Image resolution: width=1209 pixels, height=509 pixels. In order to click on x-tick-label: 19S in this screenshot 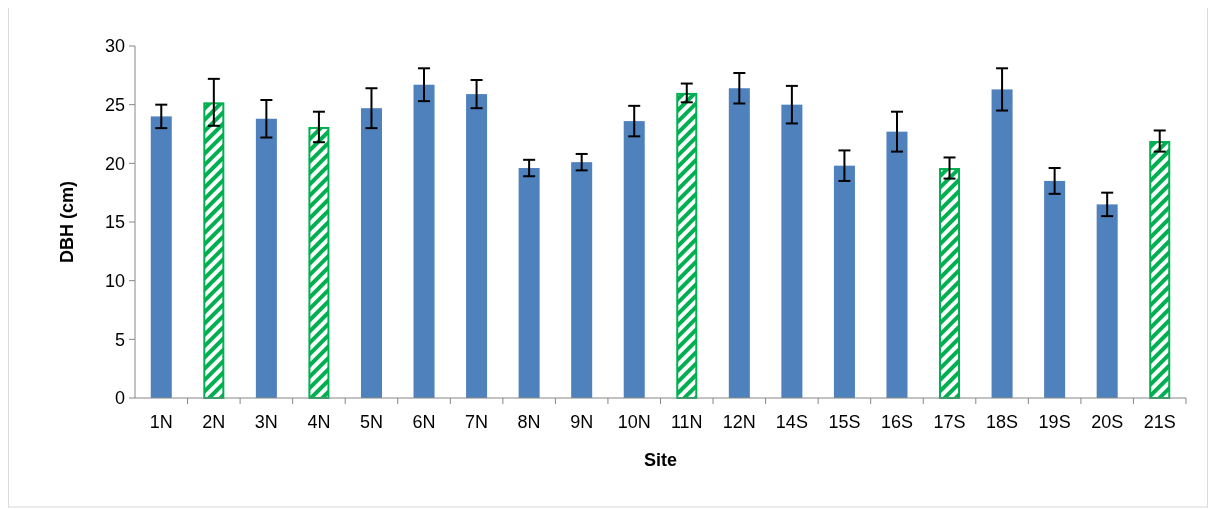, I will do `click(1054, 422)`.